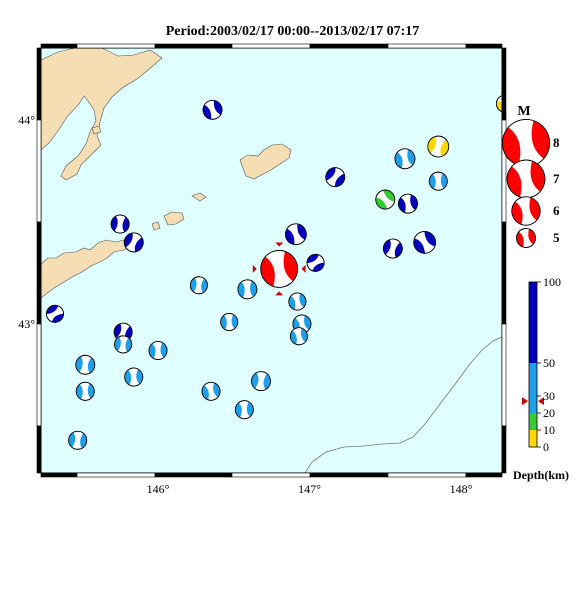 The height and width of the screenshot is (600, 585). I want to click on depth-legend-title: Depth(km), so click(541, 475).